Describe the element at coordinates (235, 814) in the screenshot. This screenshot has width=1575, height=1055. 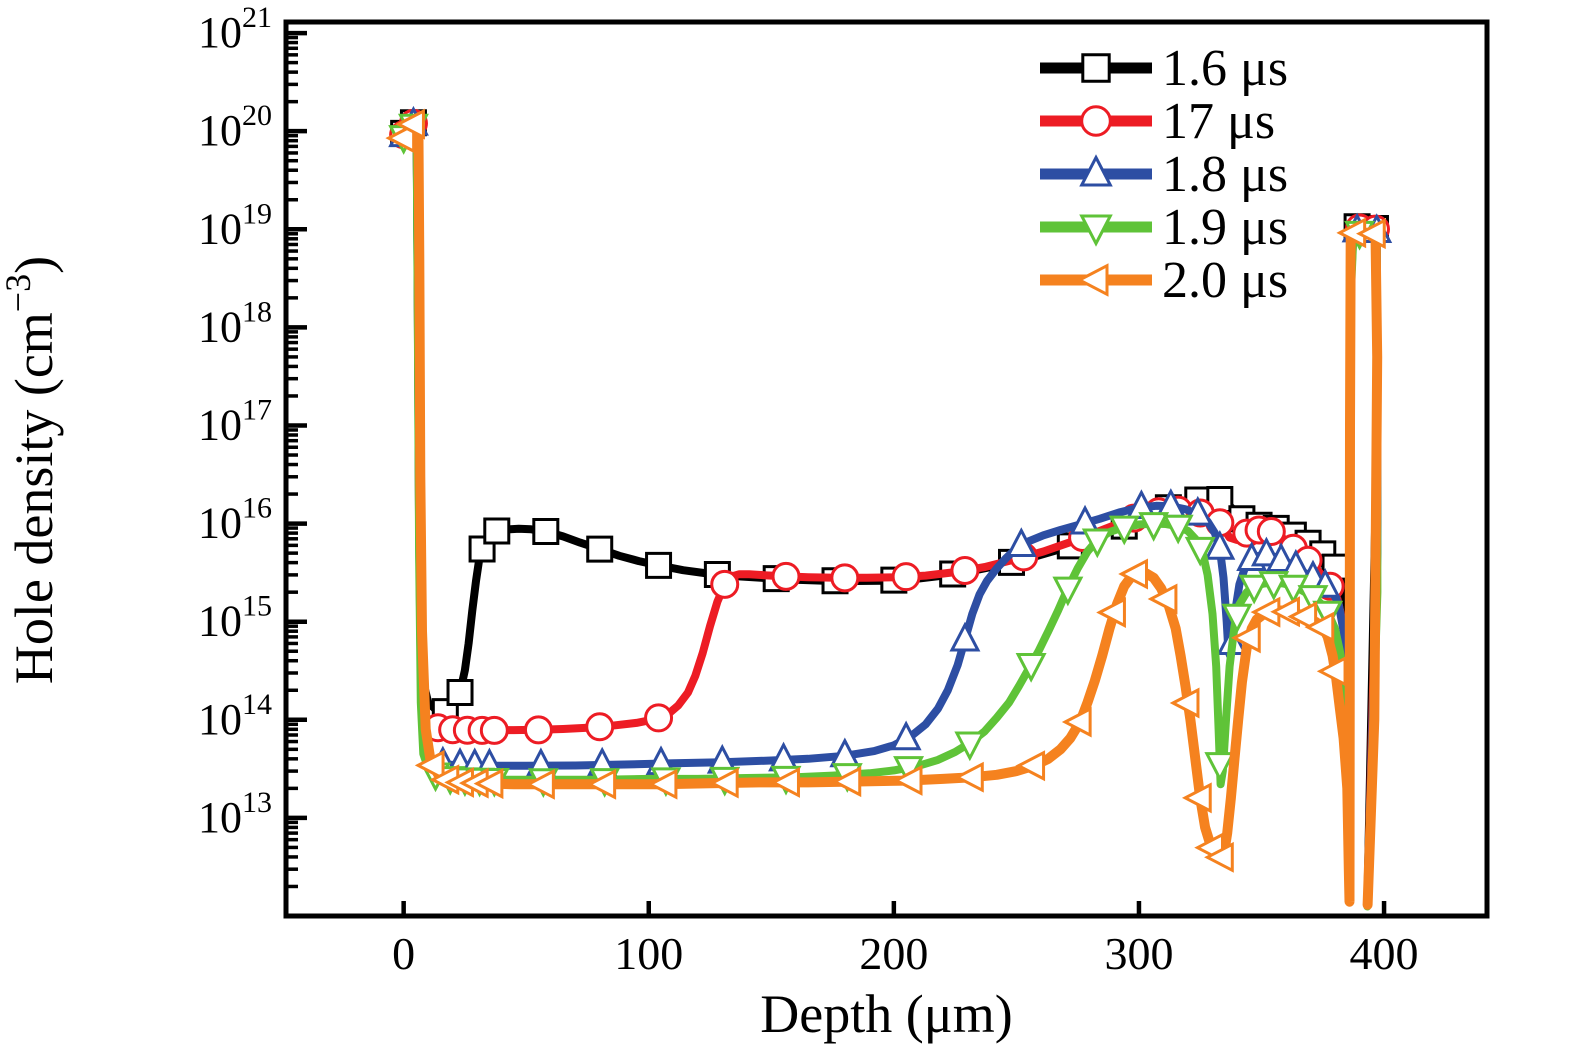
I see `y-tick-label: 1013` at that location.